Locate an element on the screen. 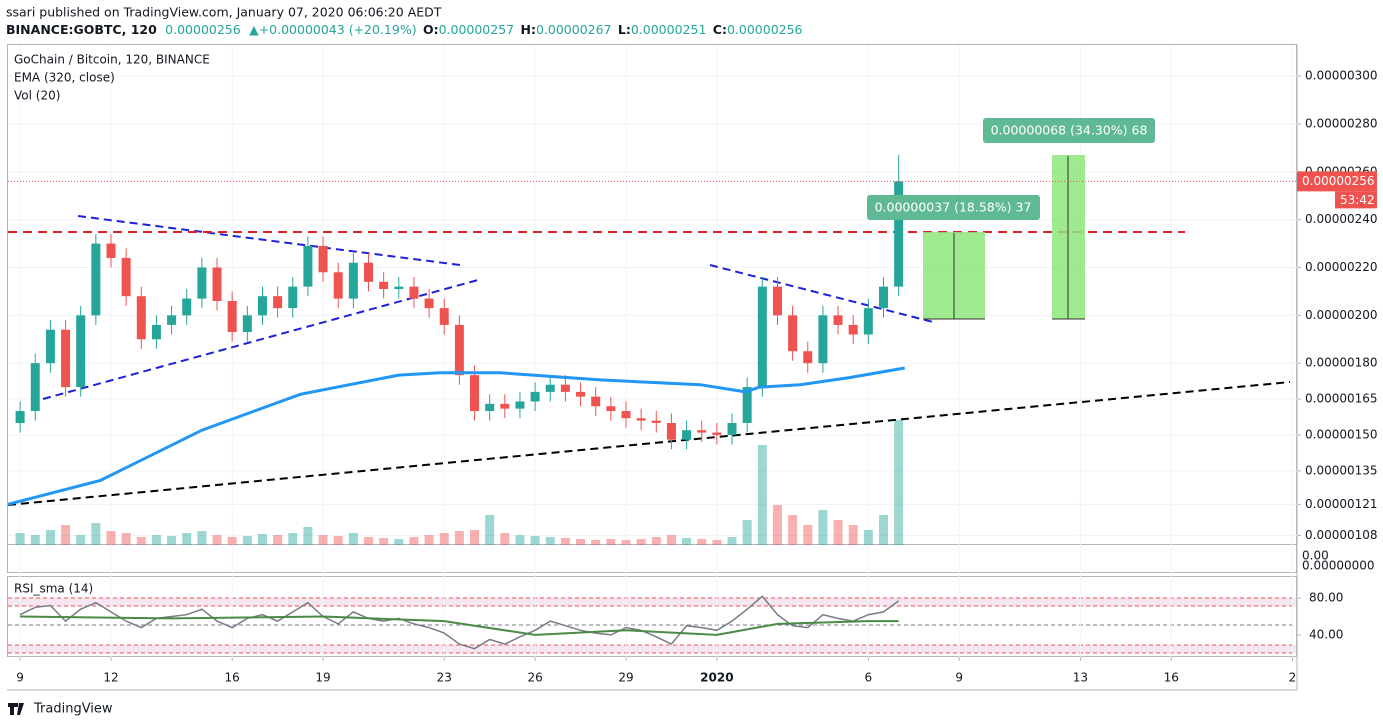 The height and width of the screenshot is (727, 1383). y-tick-label: 0.00000180 is located at coordinates (1341, 363).